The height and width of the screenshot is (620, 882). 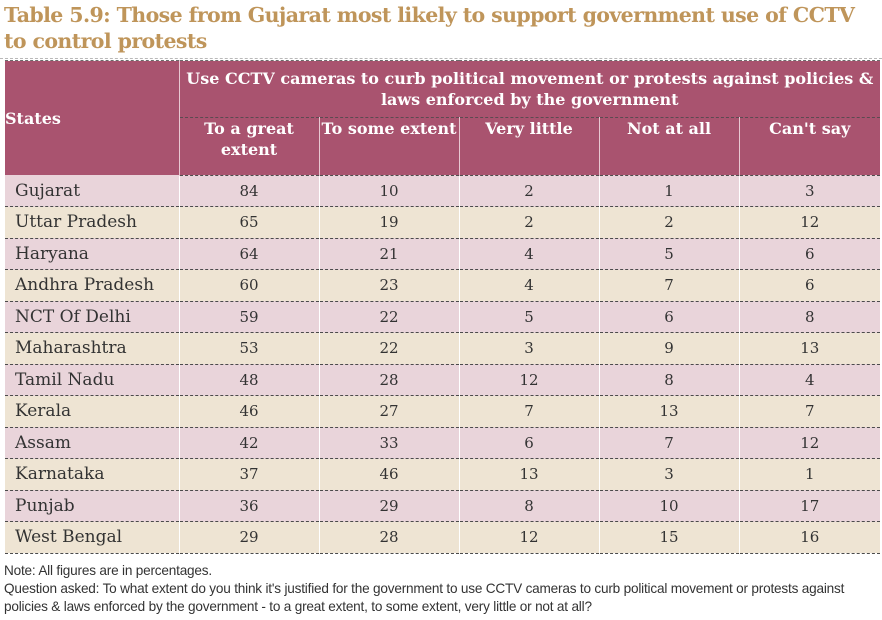 What do you see at coordinates (248, 146) in the screenshot?
I see `column-header-great-extent: To a great extent` at bounding box center [248, 146].